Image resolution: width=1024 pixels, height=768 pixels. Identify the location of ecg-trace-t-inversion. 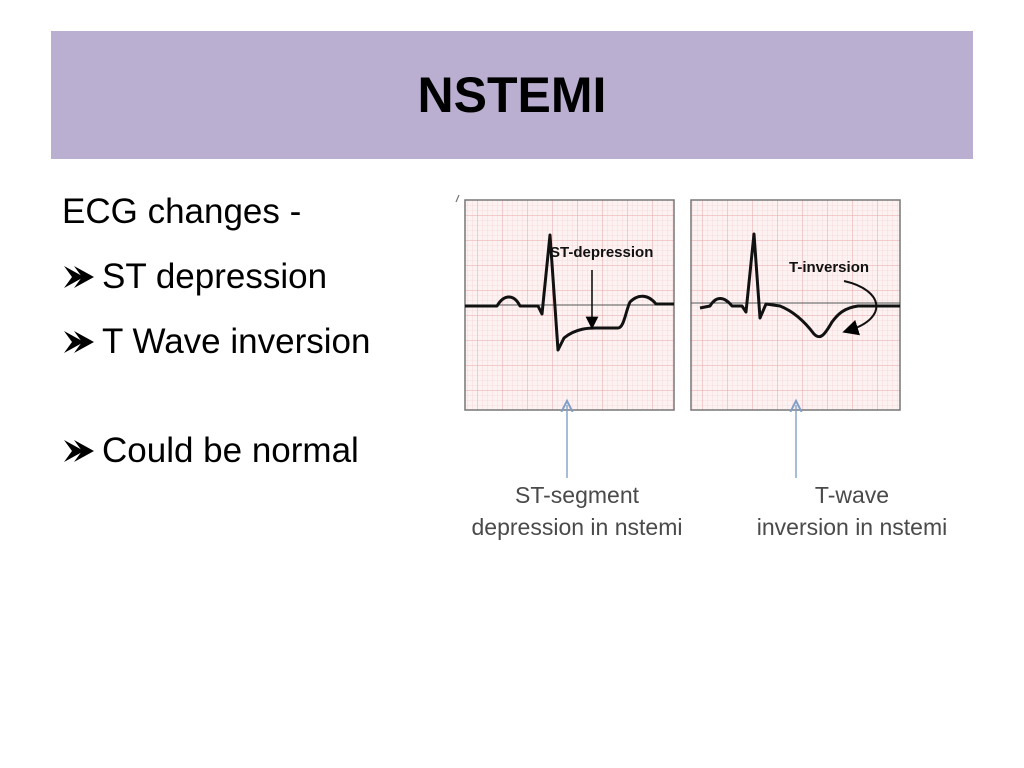
(799, 285).